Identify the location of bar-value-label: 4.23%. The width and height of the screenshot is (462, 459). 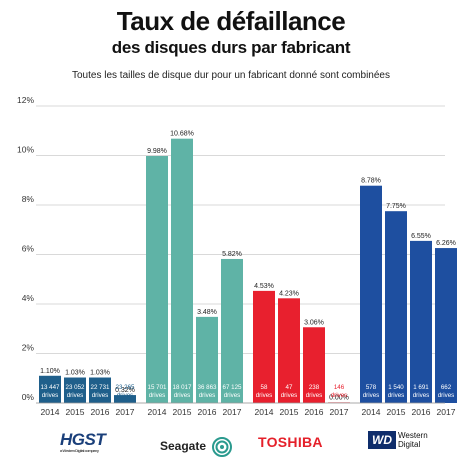
(289, 293).